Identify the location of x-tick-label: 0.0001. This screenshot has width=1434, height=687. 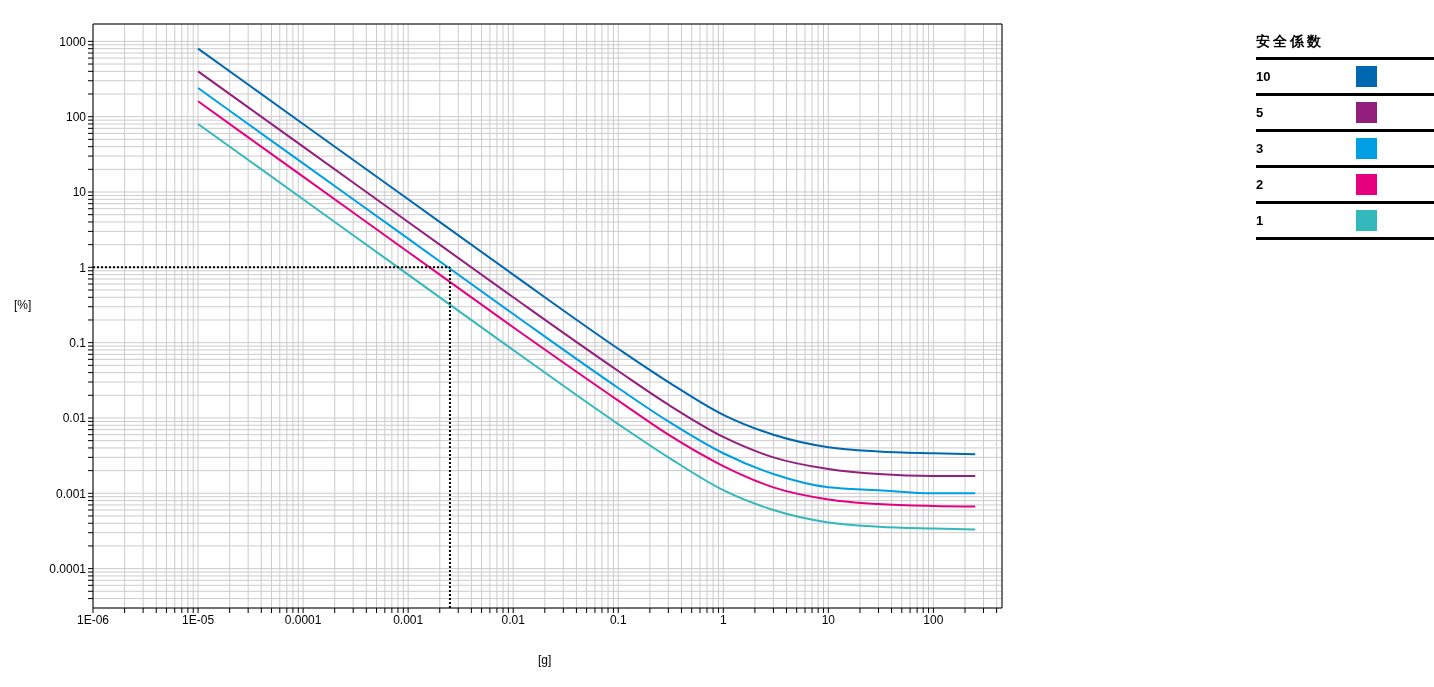
(303, 619).